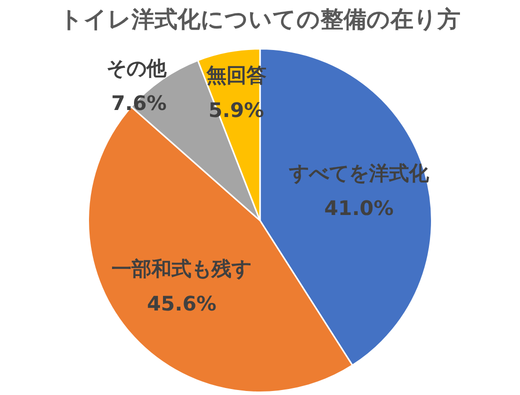 This screenshot has width=520, height=395. What do you see at coordinates (260, 20) in the screenshot?
I see `chart-title: トイレ洋式化についての整備の在り方` at bounding box center [260, 20].